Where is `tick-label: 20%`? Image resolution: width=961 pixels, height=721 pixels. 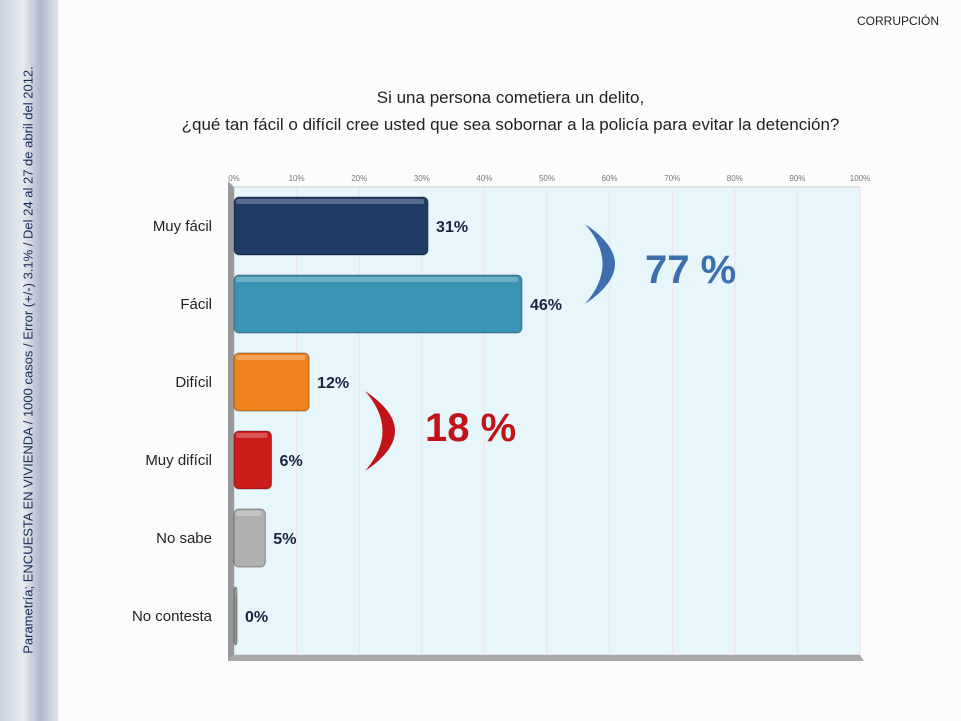 tick-label: 20% is located at coordinates (359, 178).